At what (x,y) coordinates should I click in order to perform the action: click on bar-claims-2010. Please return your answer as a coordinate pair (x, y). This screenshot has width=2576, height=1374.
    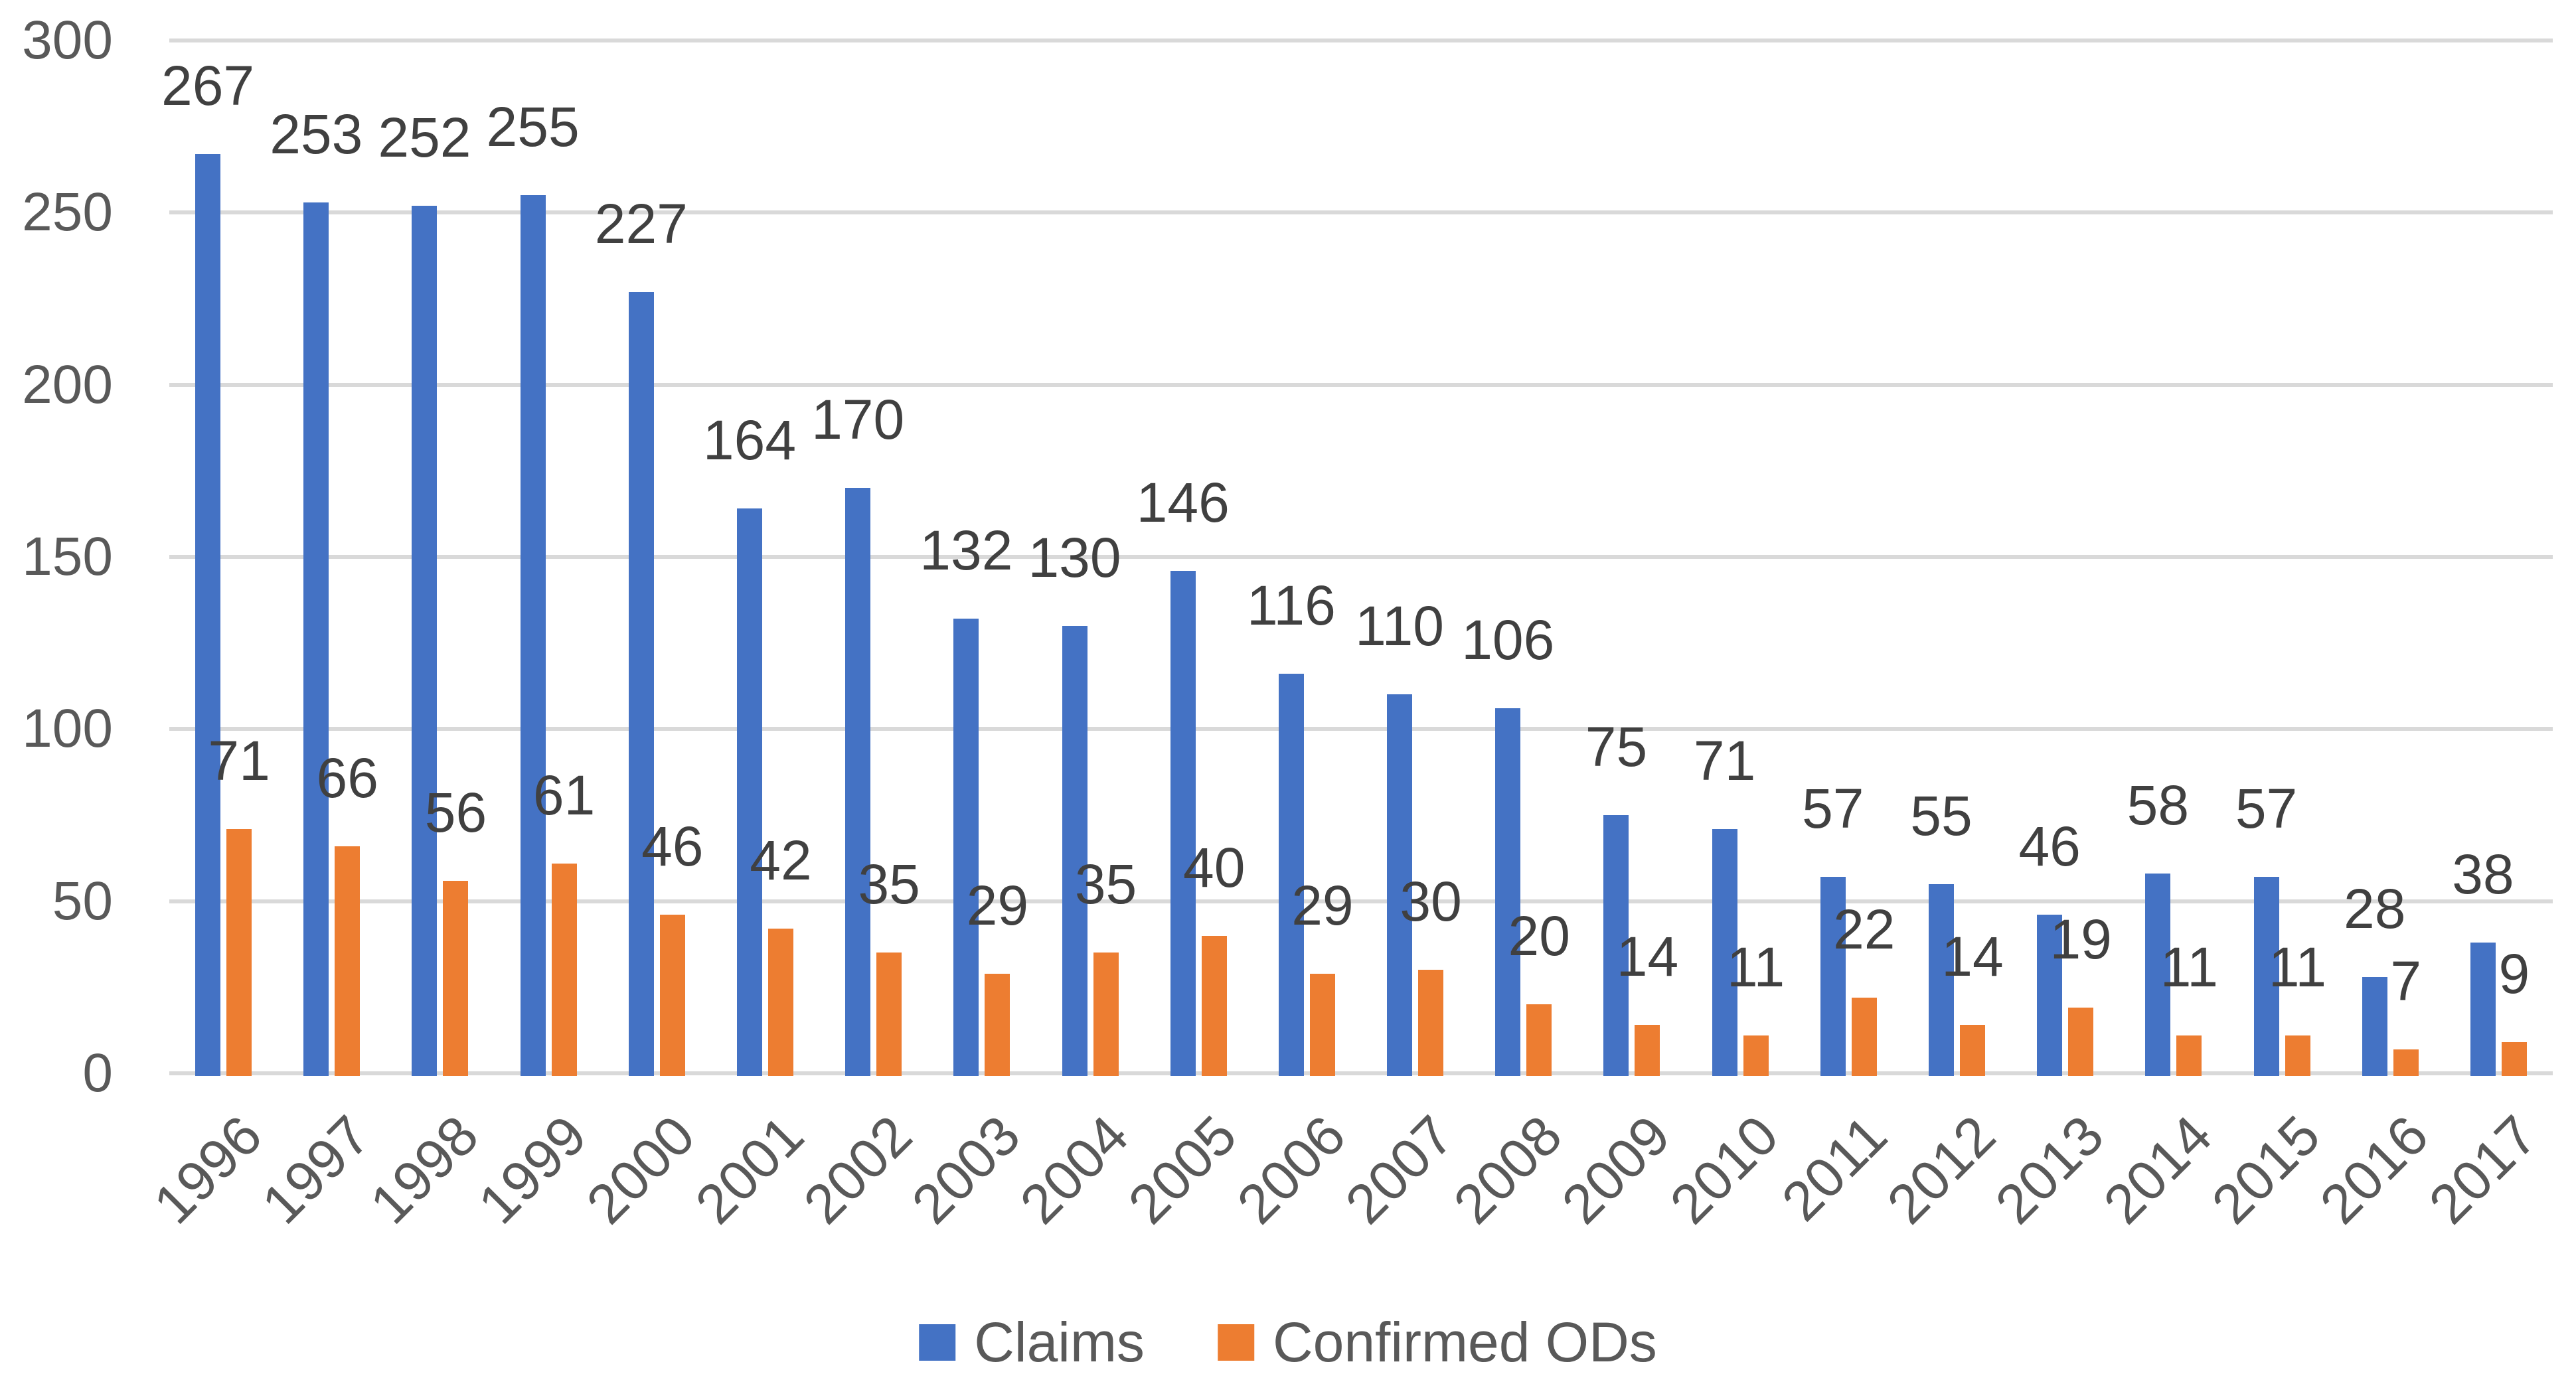
    Looking at the image, I should click on (1724, 952).